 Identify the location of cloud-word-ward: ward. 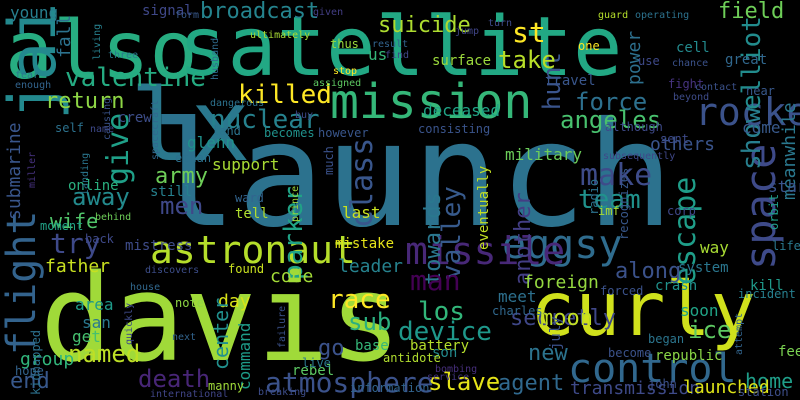
(249, 198).